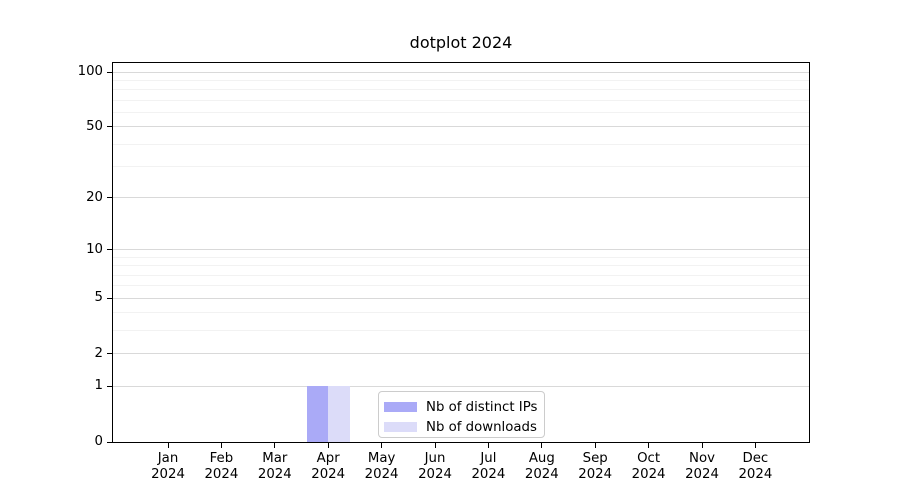 The image size is (900, 500). I want to click on x-tick-month: Oct, so click(649, 458).